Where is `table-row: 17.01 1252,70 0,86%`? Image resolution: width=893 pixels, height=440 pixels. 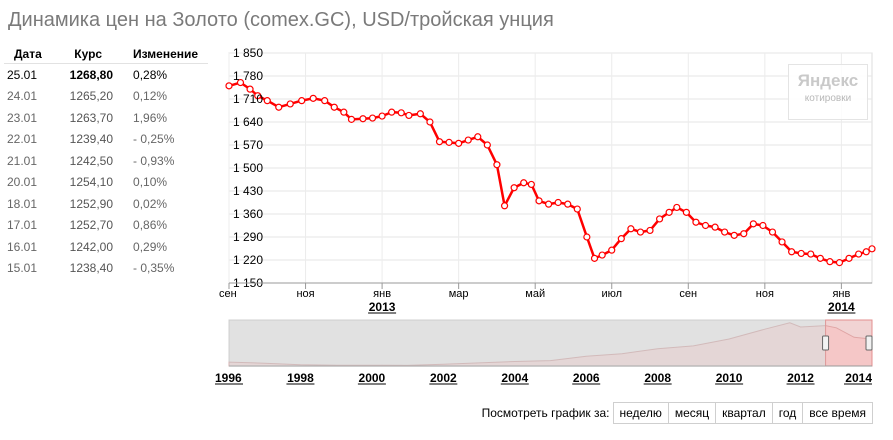 table-row: 17.01 1252,70 0,86% is located at coordinates (106, 226).